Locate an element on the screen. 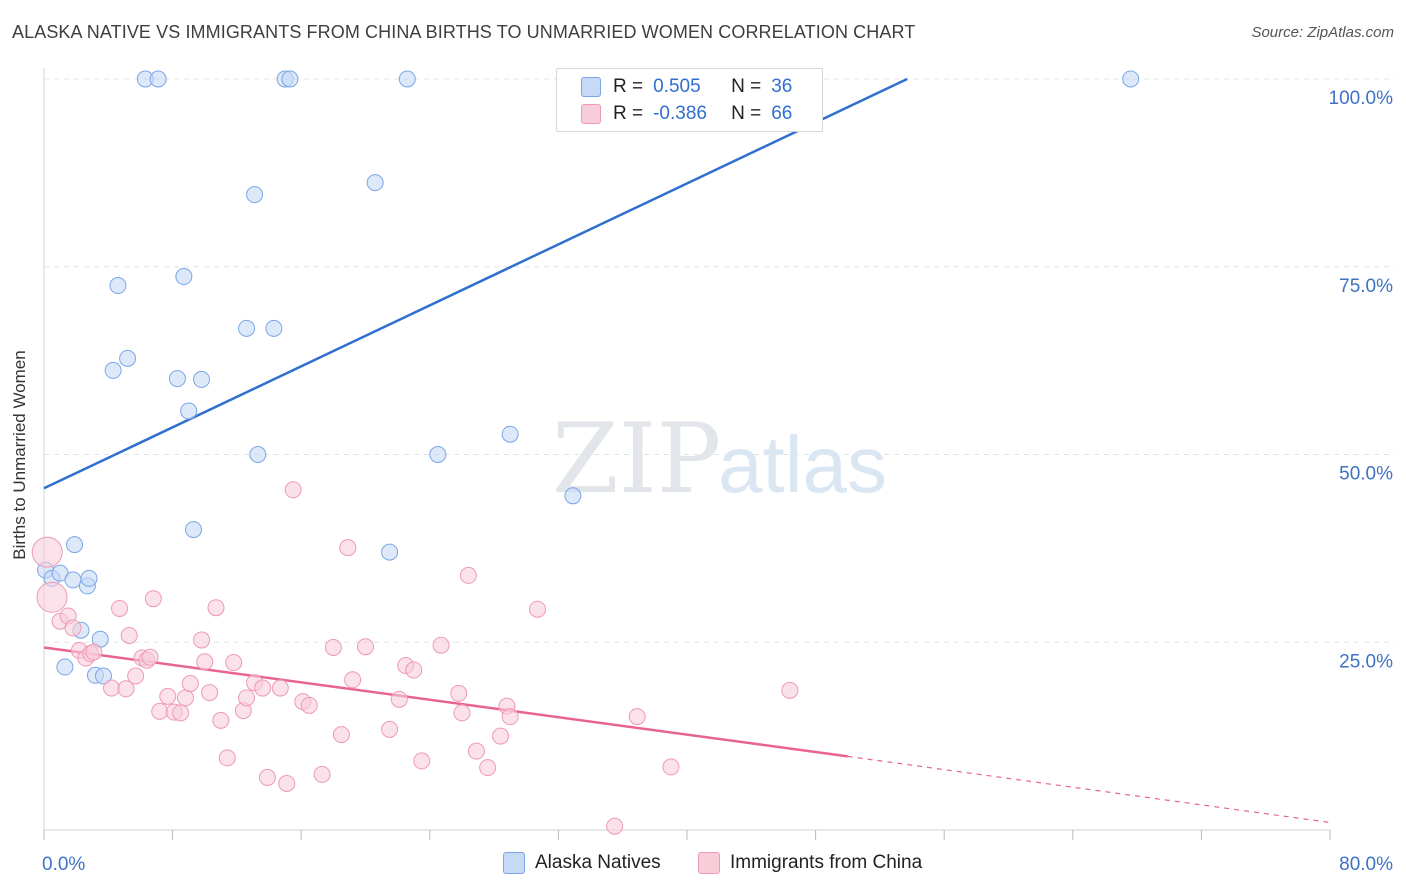 This screenshot has width=1406, height=892. legend-r-value: -0.386 is located at coordinates (680, 113).